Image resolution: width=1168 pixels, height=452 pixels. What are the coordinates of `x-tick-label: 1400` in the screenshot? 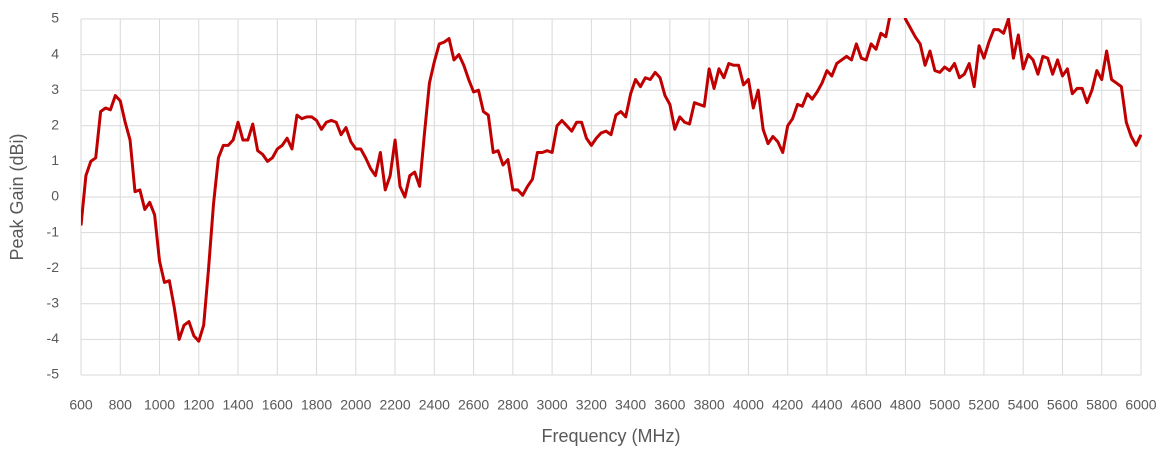 It's located at (237, 405).